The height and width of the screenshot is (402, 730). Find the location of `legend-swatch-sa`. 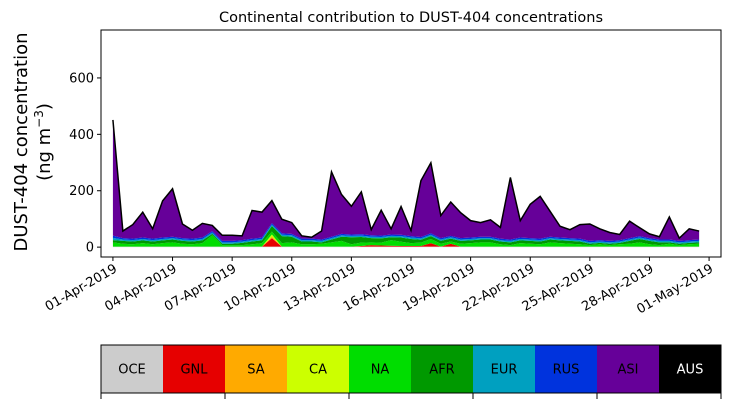

legend-swatch-sa is located at coordinates (256, 369).